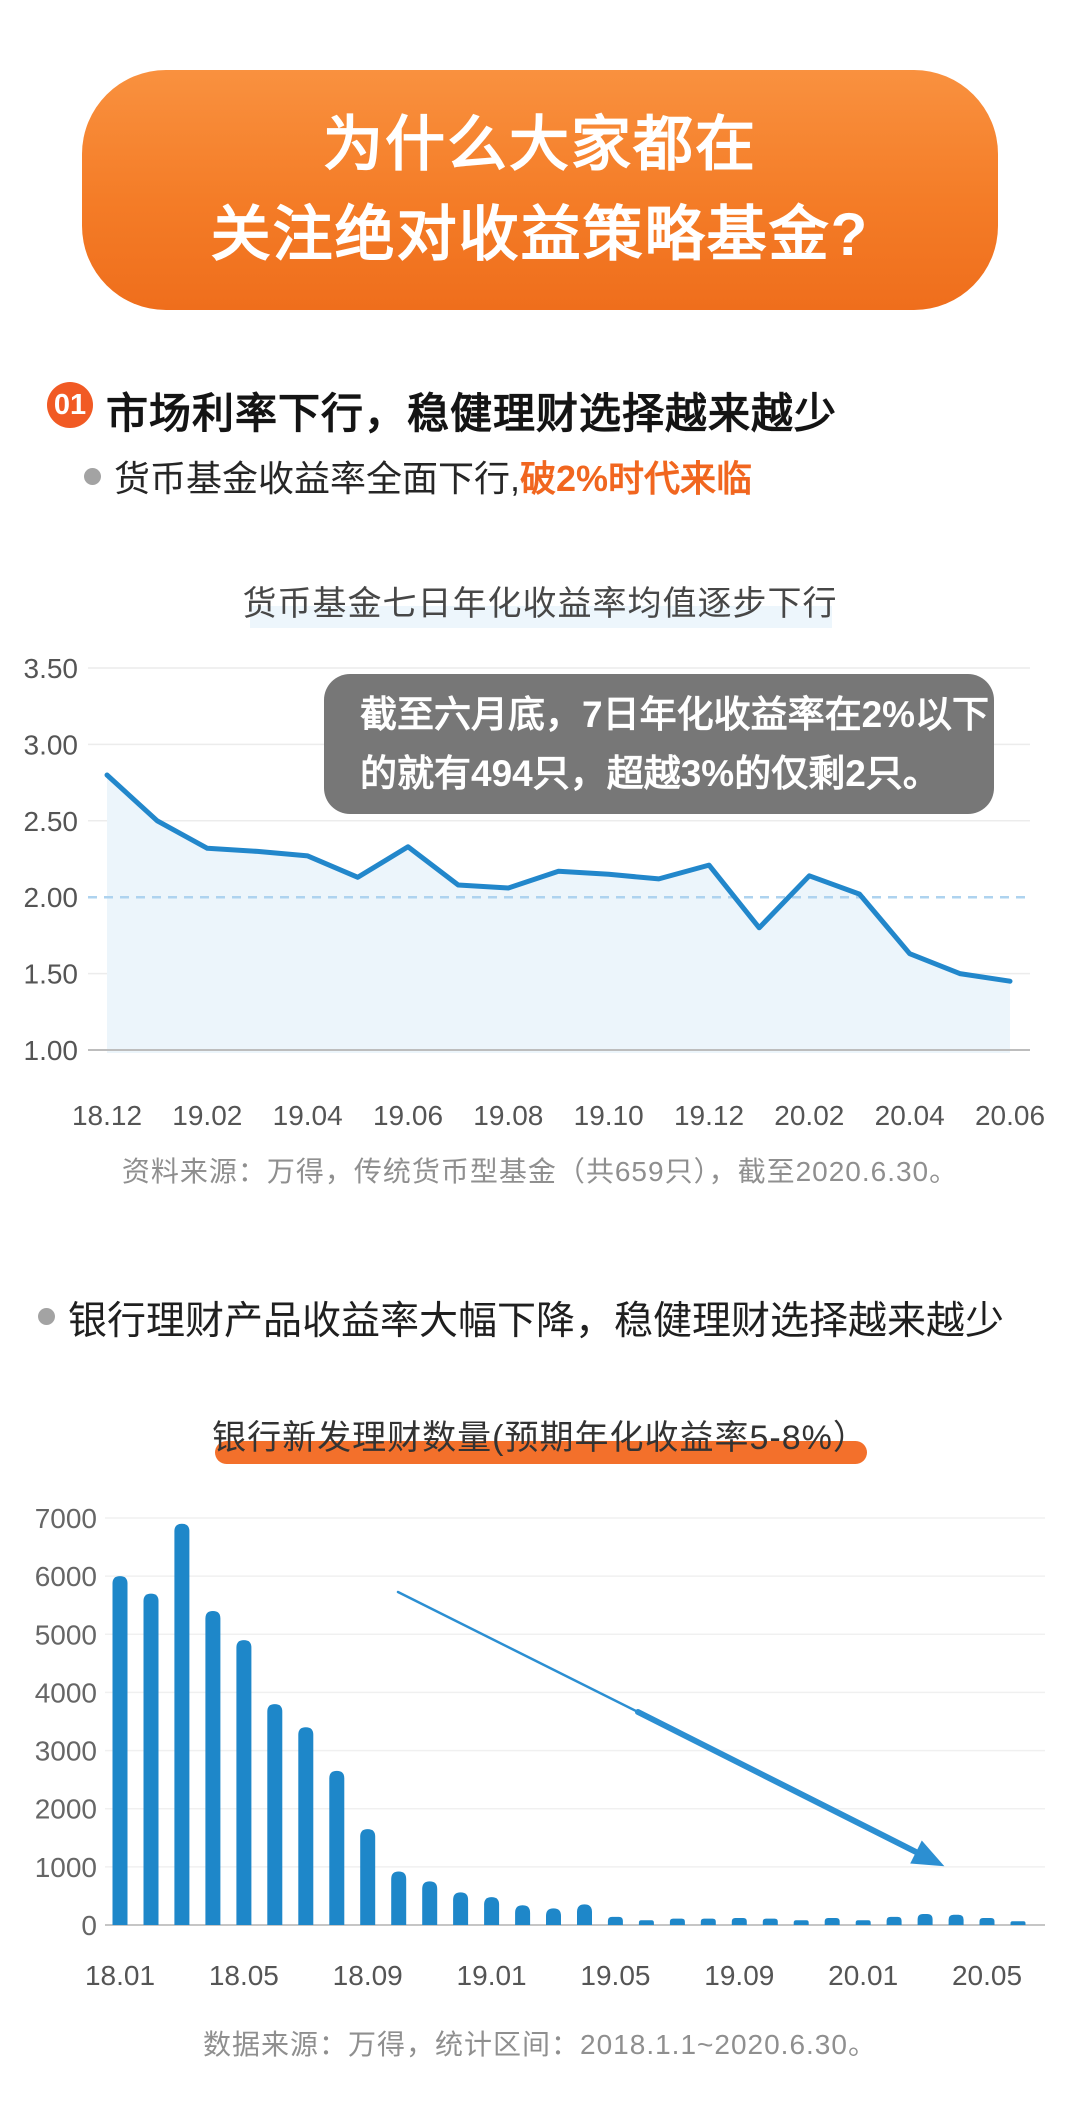 This screenshot has width=1080, height=2121. I want to click on svg-text: 3.00, so click(51, 744).